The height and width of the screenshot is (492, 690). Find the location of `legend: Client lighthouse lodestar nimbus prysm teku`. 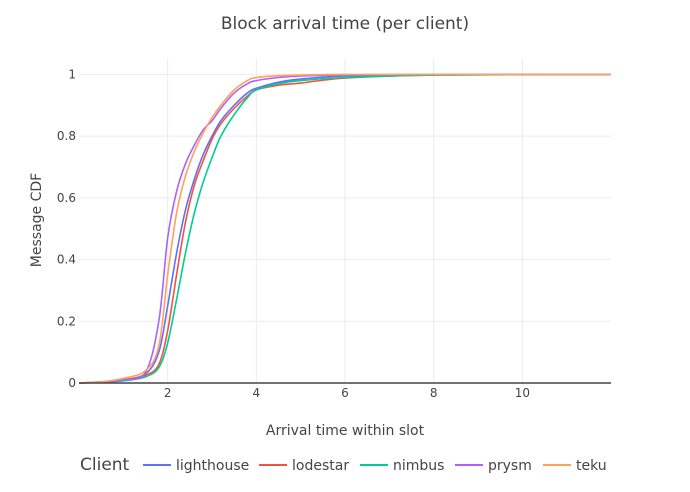

legend: Client lighthouse lodestar nimbus prysm teku is located at coordinates (343, 465).